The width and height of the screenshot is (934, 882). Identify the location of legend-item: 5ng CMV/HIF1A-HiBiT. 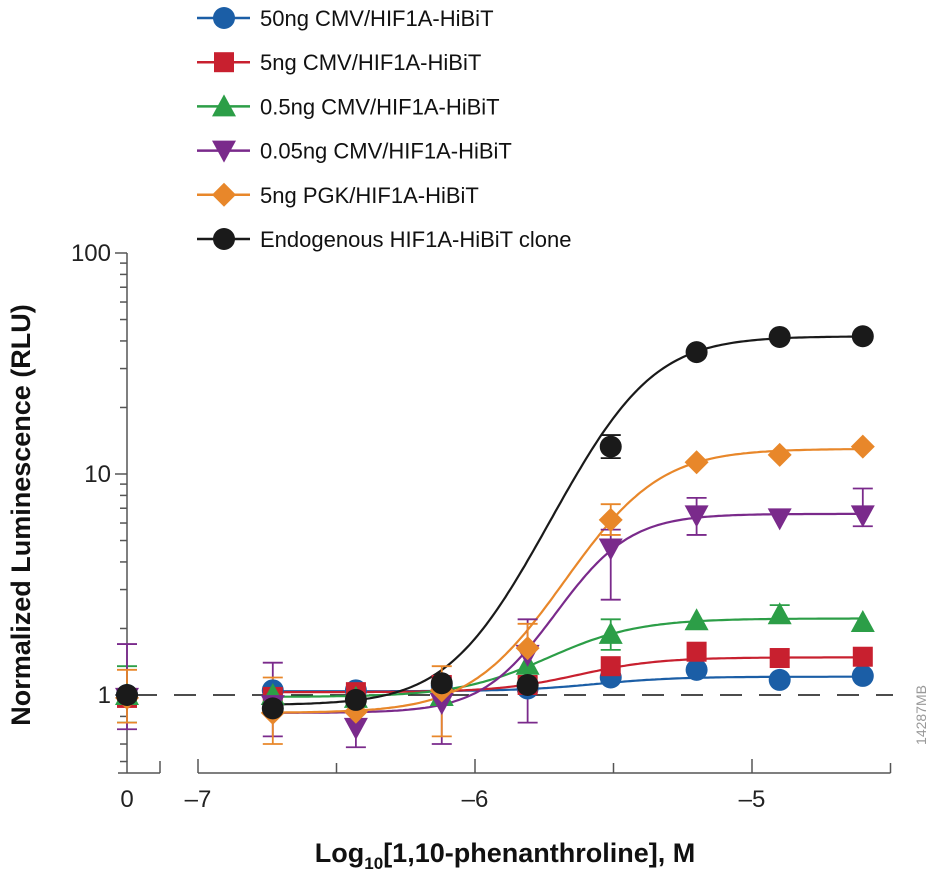
(339, 62).